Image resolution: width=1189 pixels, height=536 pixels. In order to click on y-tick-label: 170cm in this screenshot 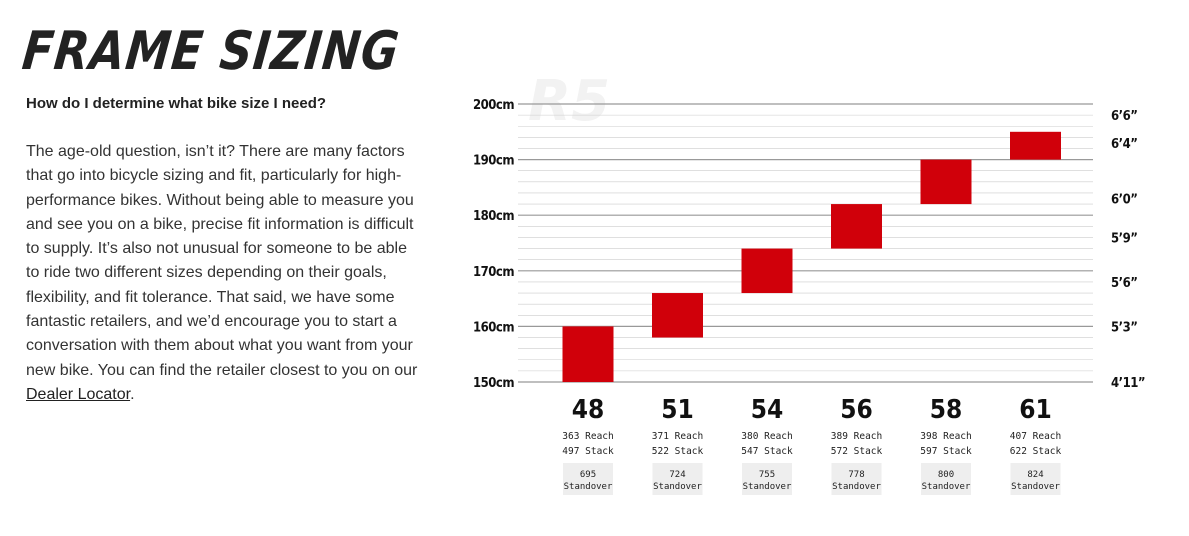, I will do `click(493, 272)`.